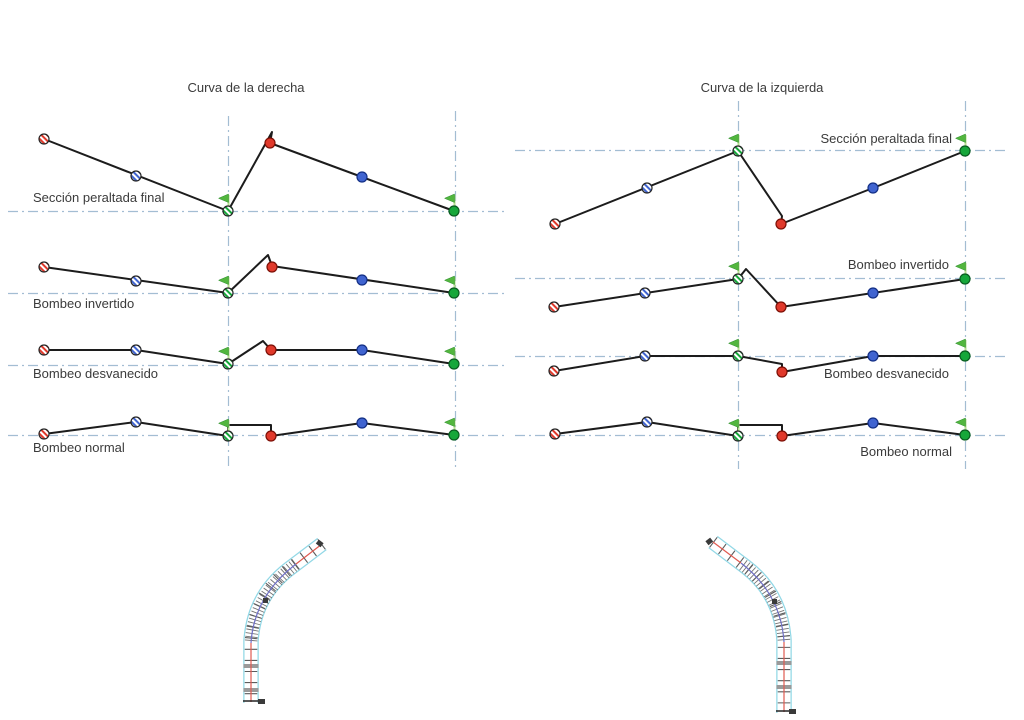  Describe the element at coordinates (285, 620) in the screenshot. I see `road-plan-right-curve` at that location.